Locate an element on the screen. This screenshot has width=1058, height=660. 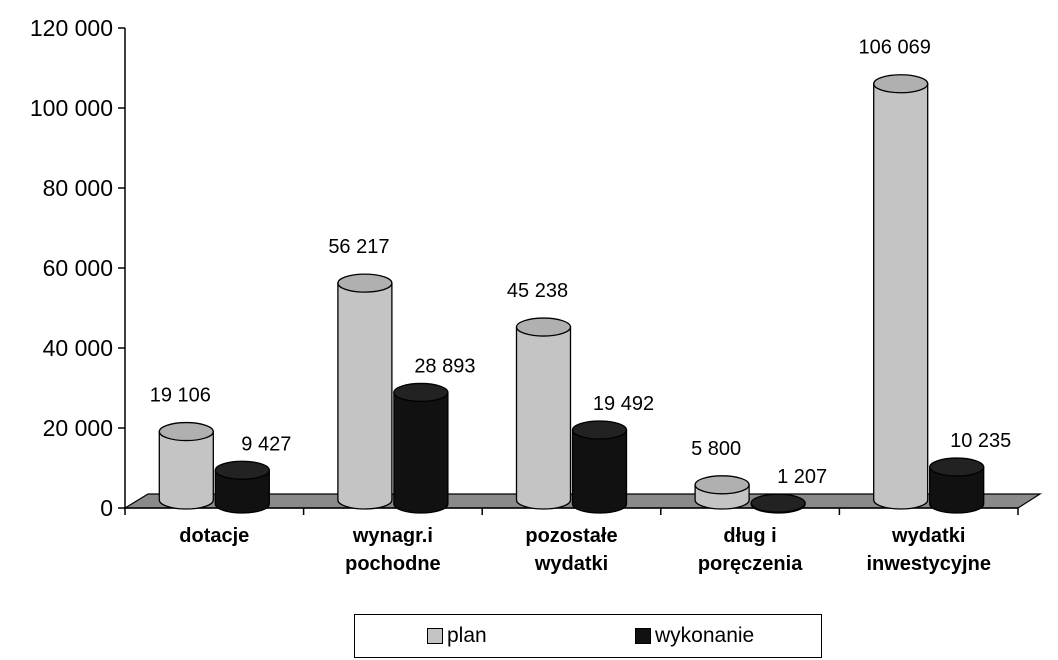
x-category-label-line: inwestycyjne is located at coordinates (928, 564).